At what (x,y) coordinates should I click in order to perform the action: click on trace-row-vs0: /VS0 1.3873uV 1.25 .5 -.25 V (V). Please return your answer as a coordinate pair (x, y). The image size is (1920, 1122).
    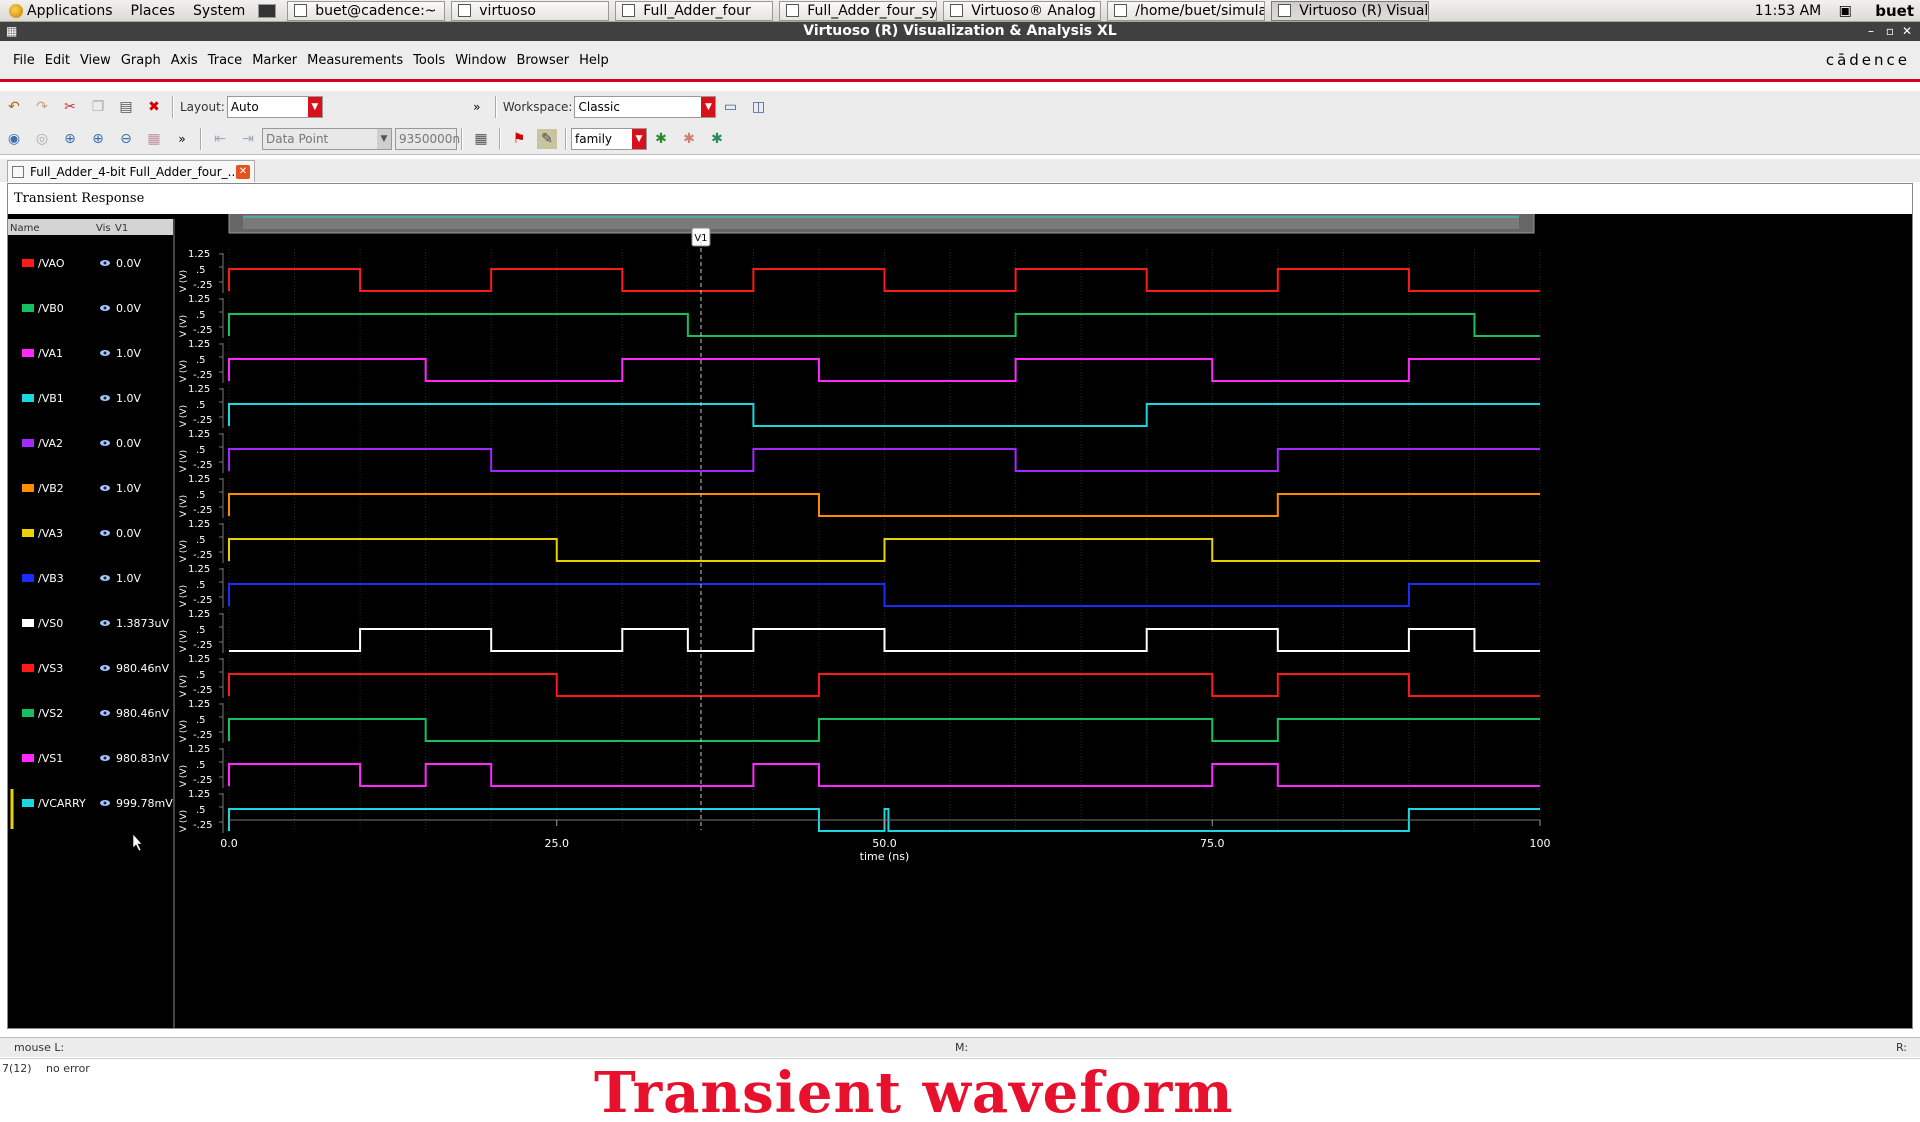
    Looking at the image, I should click on (781, 631).